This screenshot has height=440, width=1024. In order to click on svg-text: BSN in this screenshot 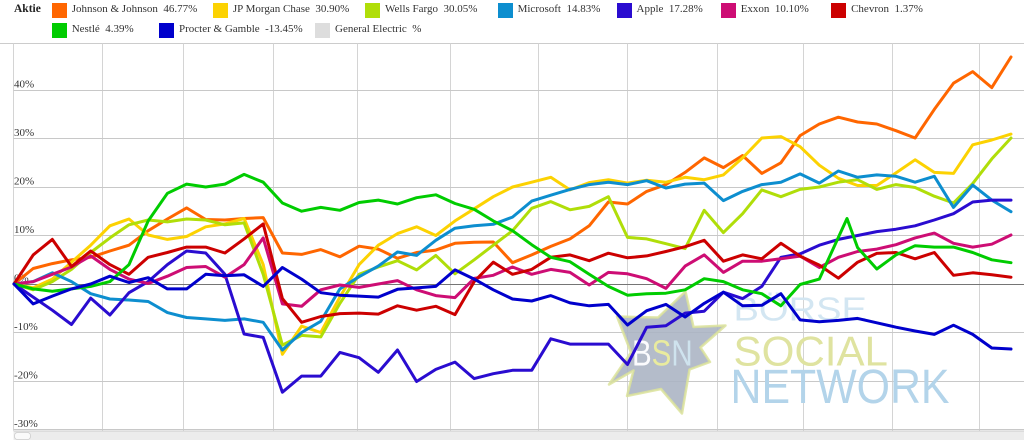, I will do `click(662, 353)`.